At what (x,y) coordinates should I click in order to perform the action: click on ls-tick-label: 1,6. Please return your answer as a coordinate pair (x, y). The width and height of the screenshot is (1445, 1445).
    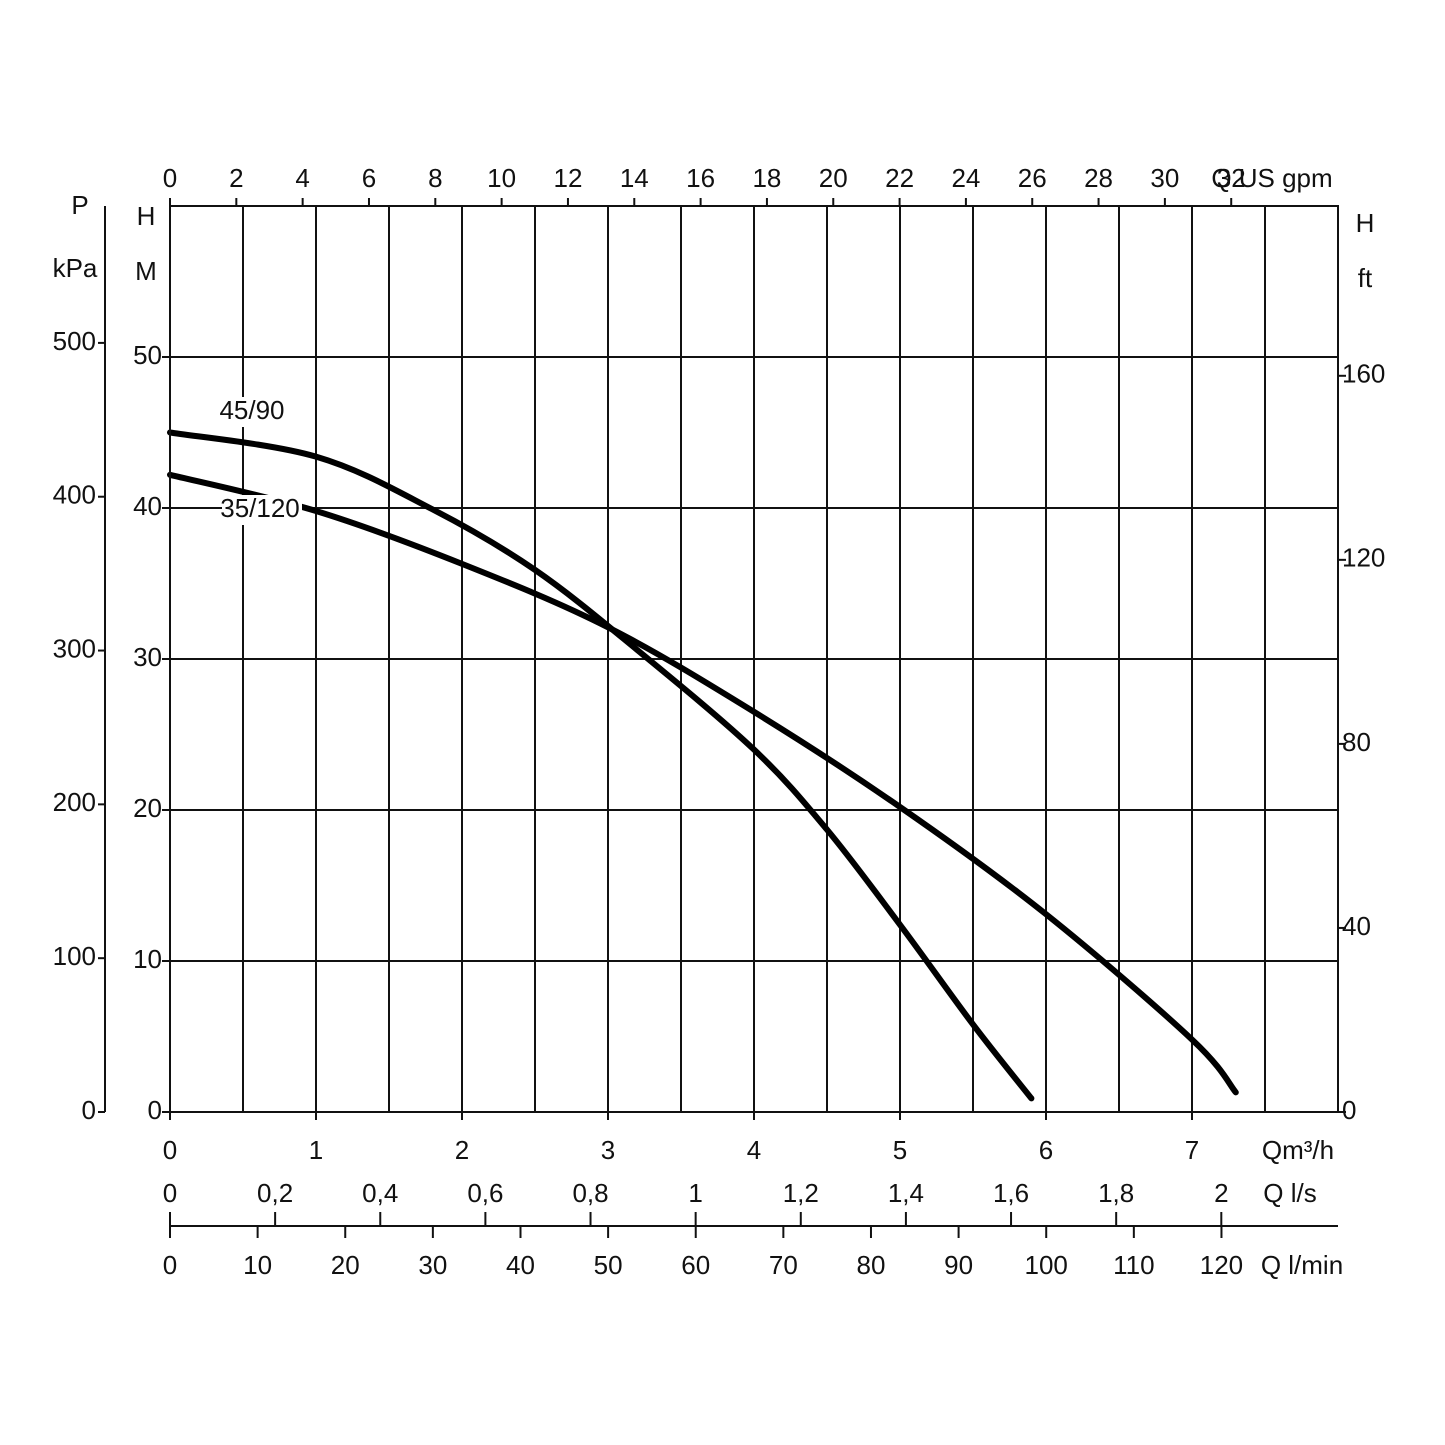
    Looking at the image, I should click on (1011, 1193).